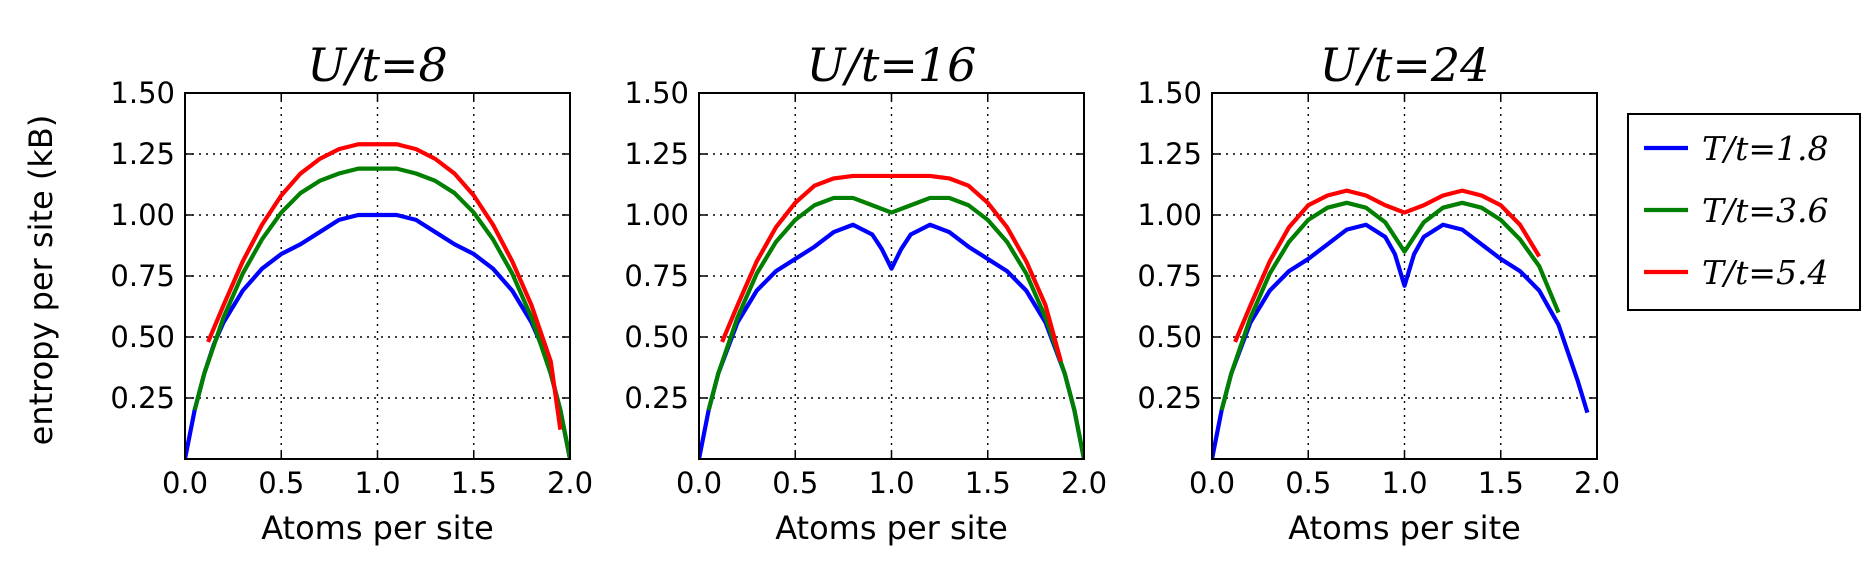 The width and height of the screenshot is (1872, 576). I want to click on legend: T/t=1.8 T/t=3.6 T/t=5.4, so click(1744, 212).